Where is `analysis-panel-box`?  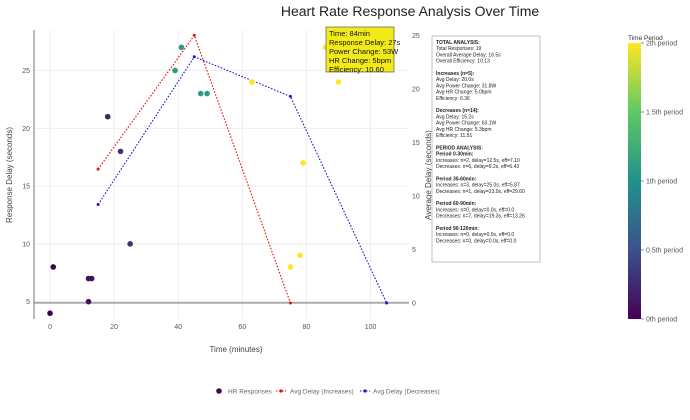
analysis-panel-box is located at coordinates (486, 149).